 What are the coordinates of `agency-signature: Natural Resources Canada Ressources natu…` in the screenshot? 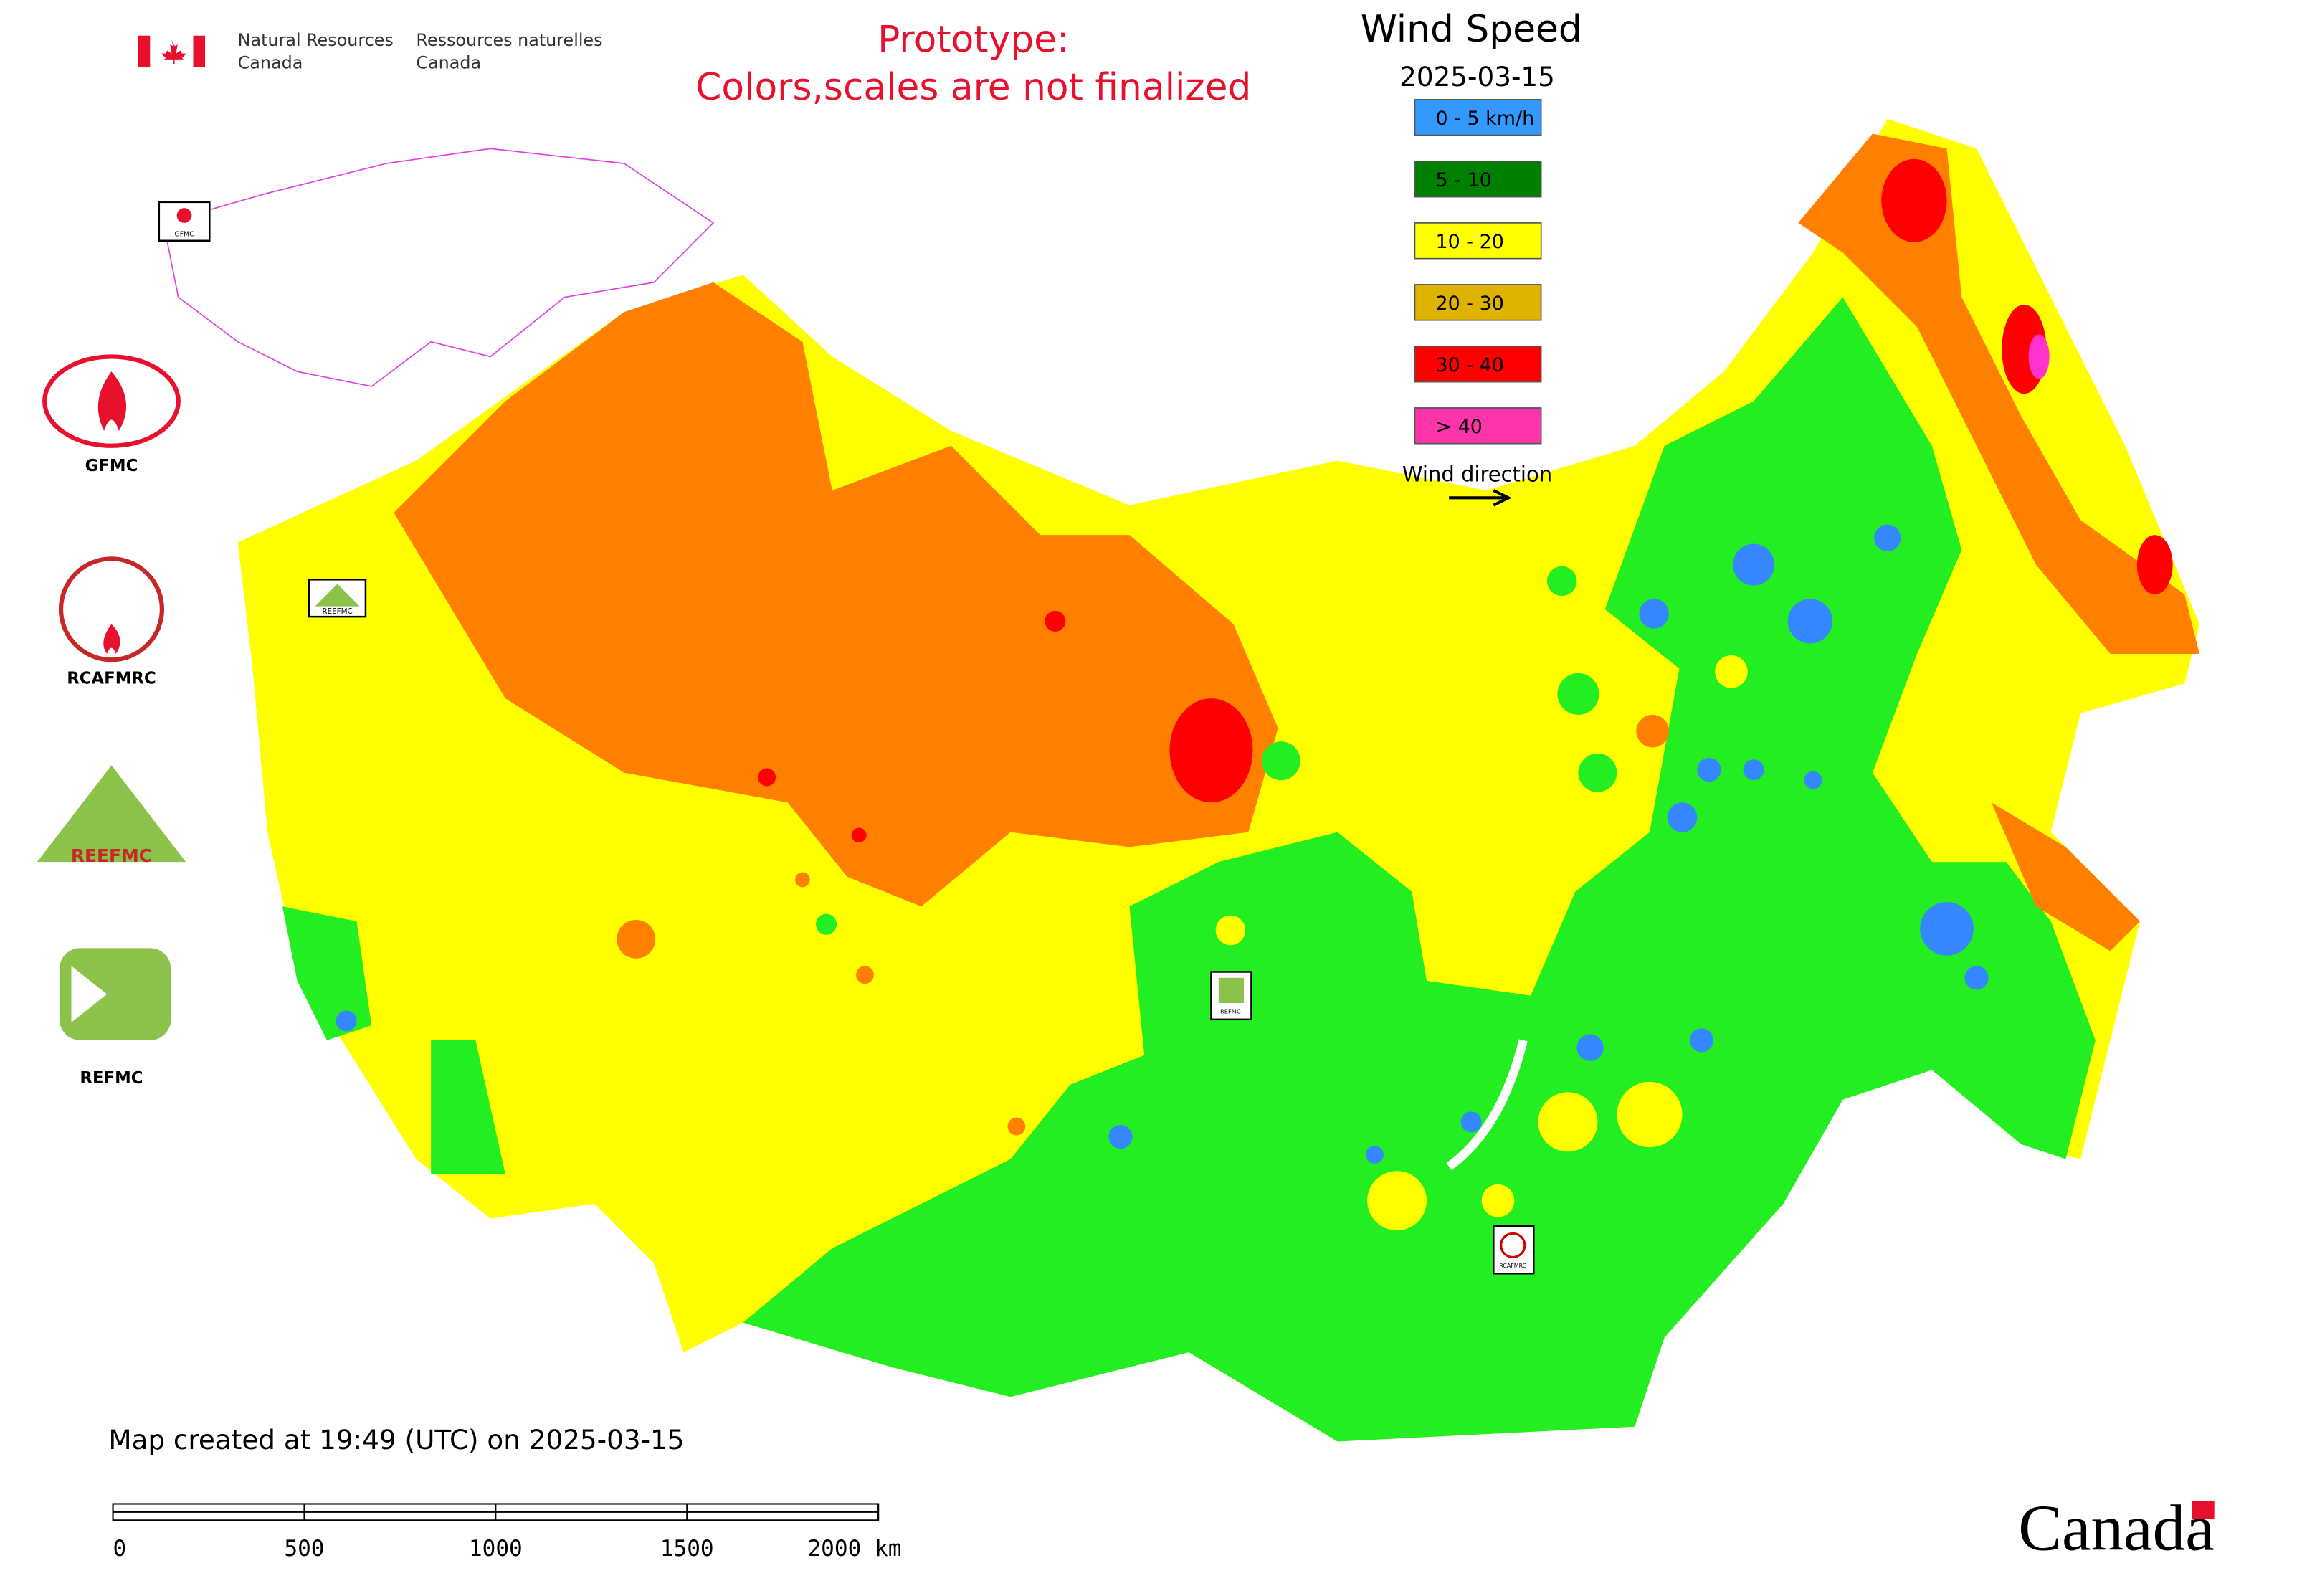 It's located at (371, 51).